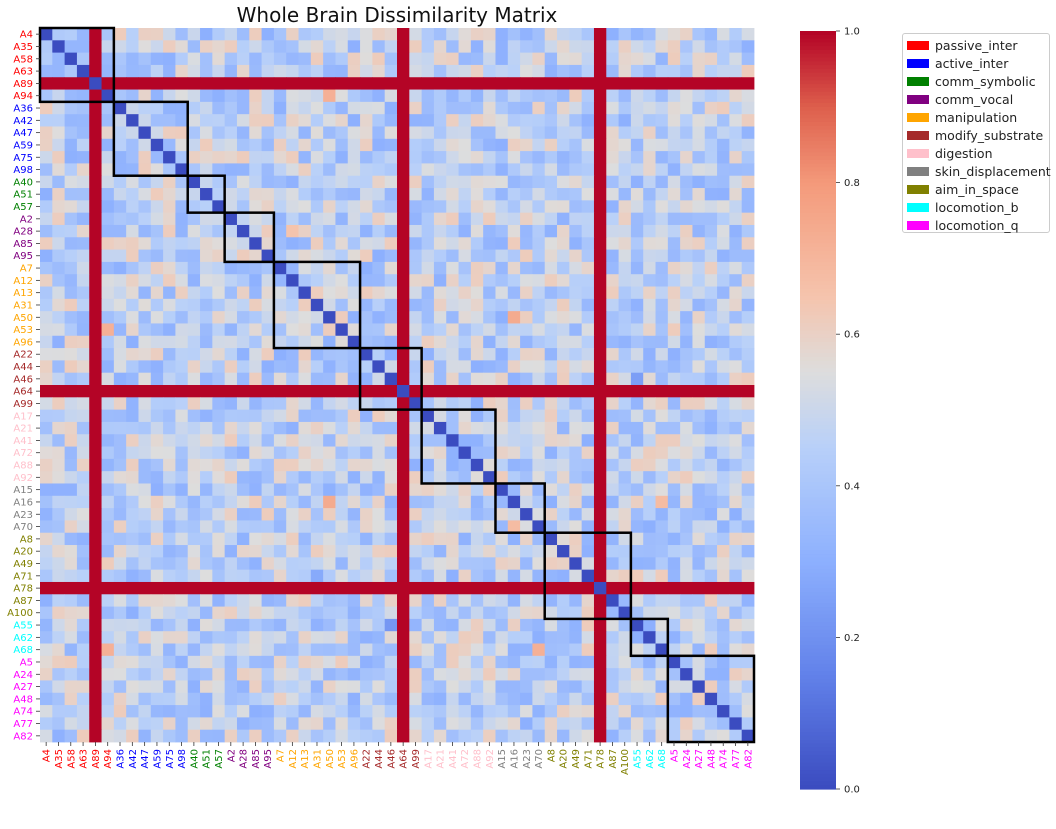 This screenshot has height=829, width=1056. I want to click on column-tick-label: A24, so click(687, 759).